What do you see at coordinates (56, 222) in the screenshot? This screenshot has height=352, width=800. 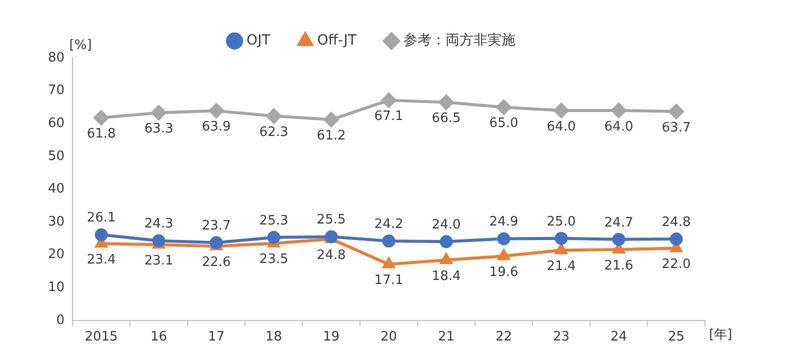 I see `y-tick-label: 30` at bounding box center [56, 222].